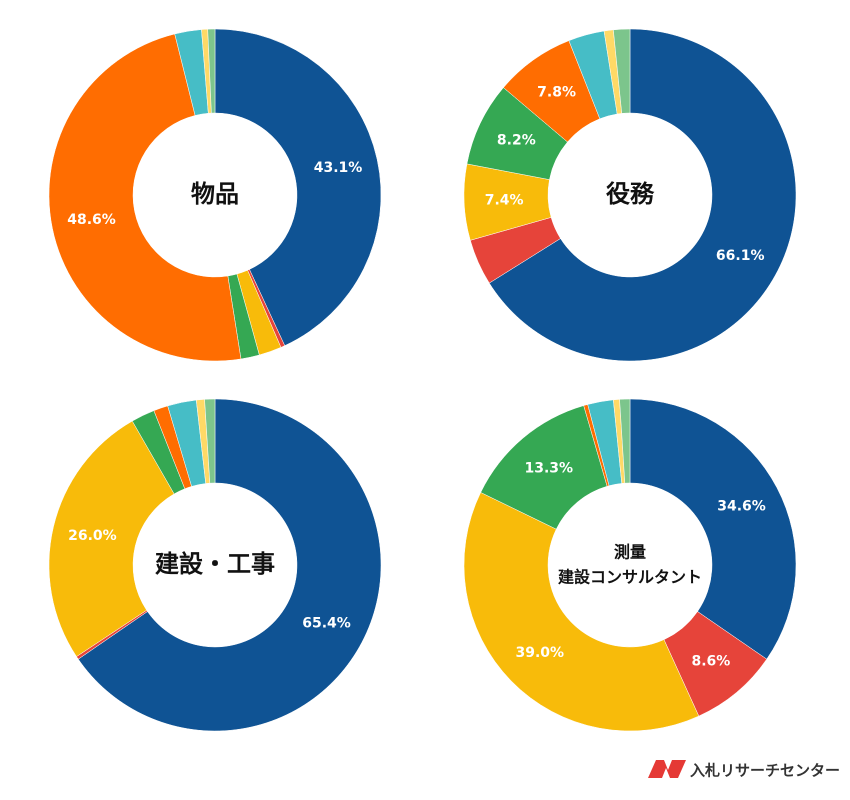 This screenshot has height=800, width=850. Describe the element at coordinates (548, 469) in the screenshot. I see `value-label: 13.3%` at that location.